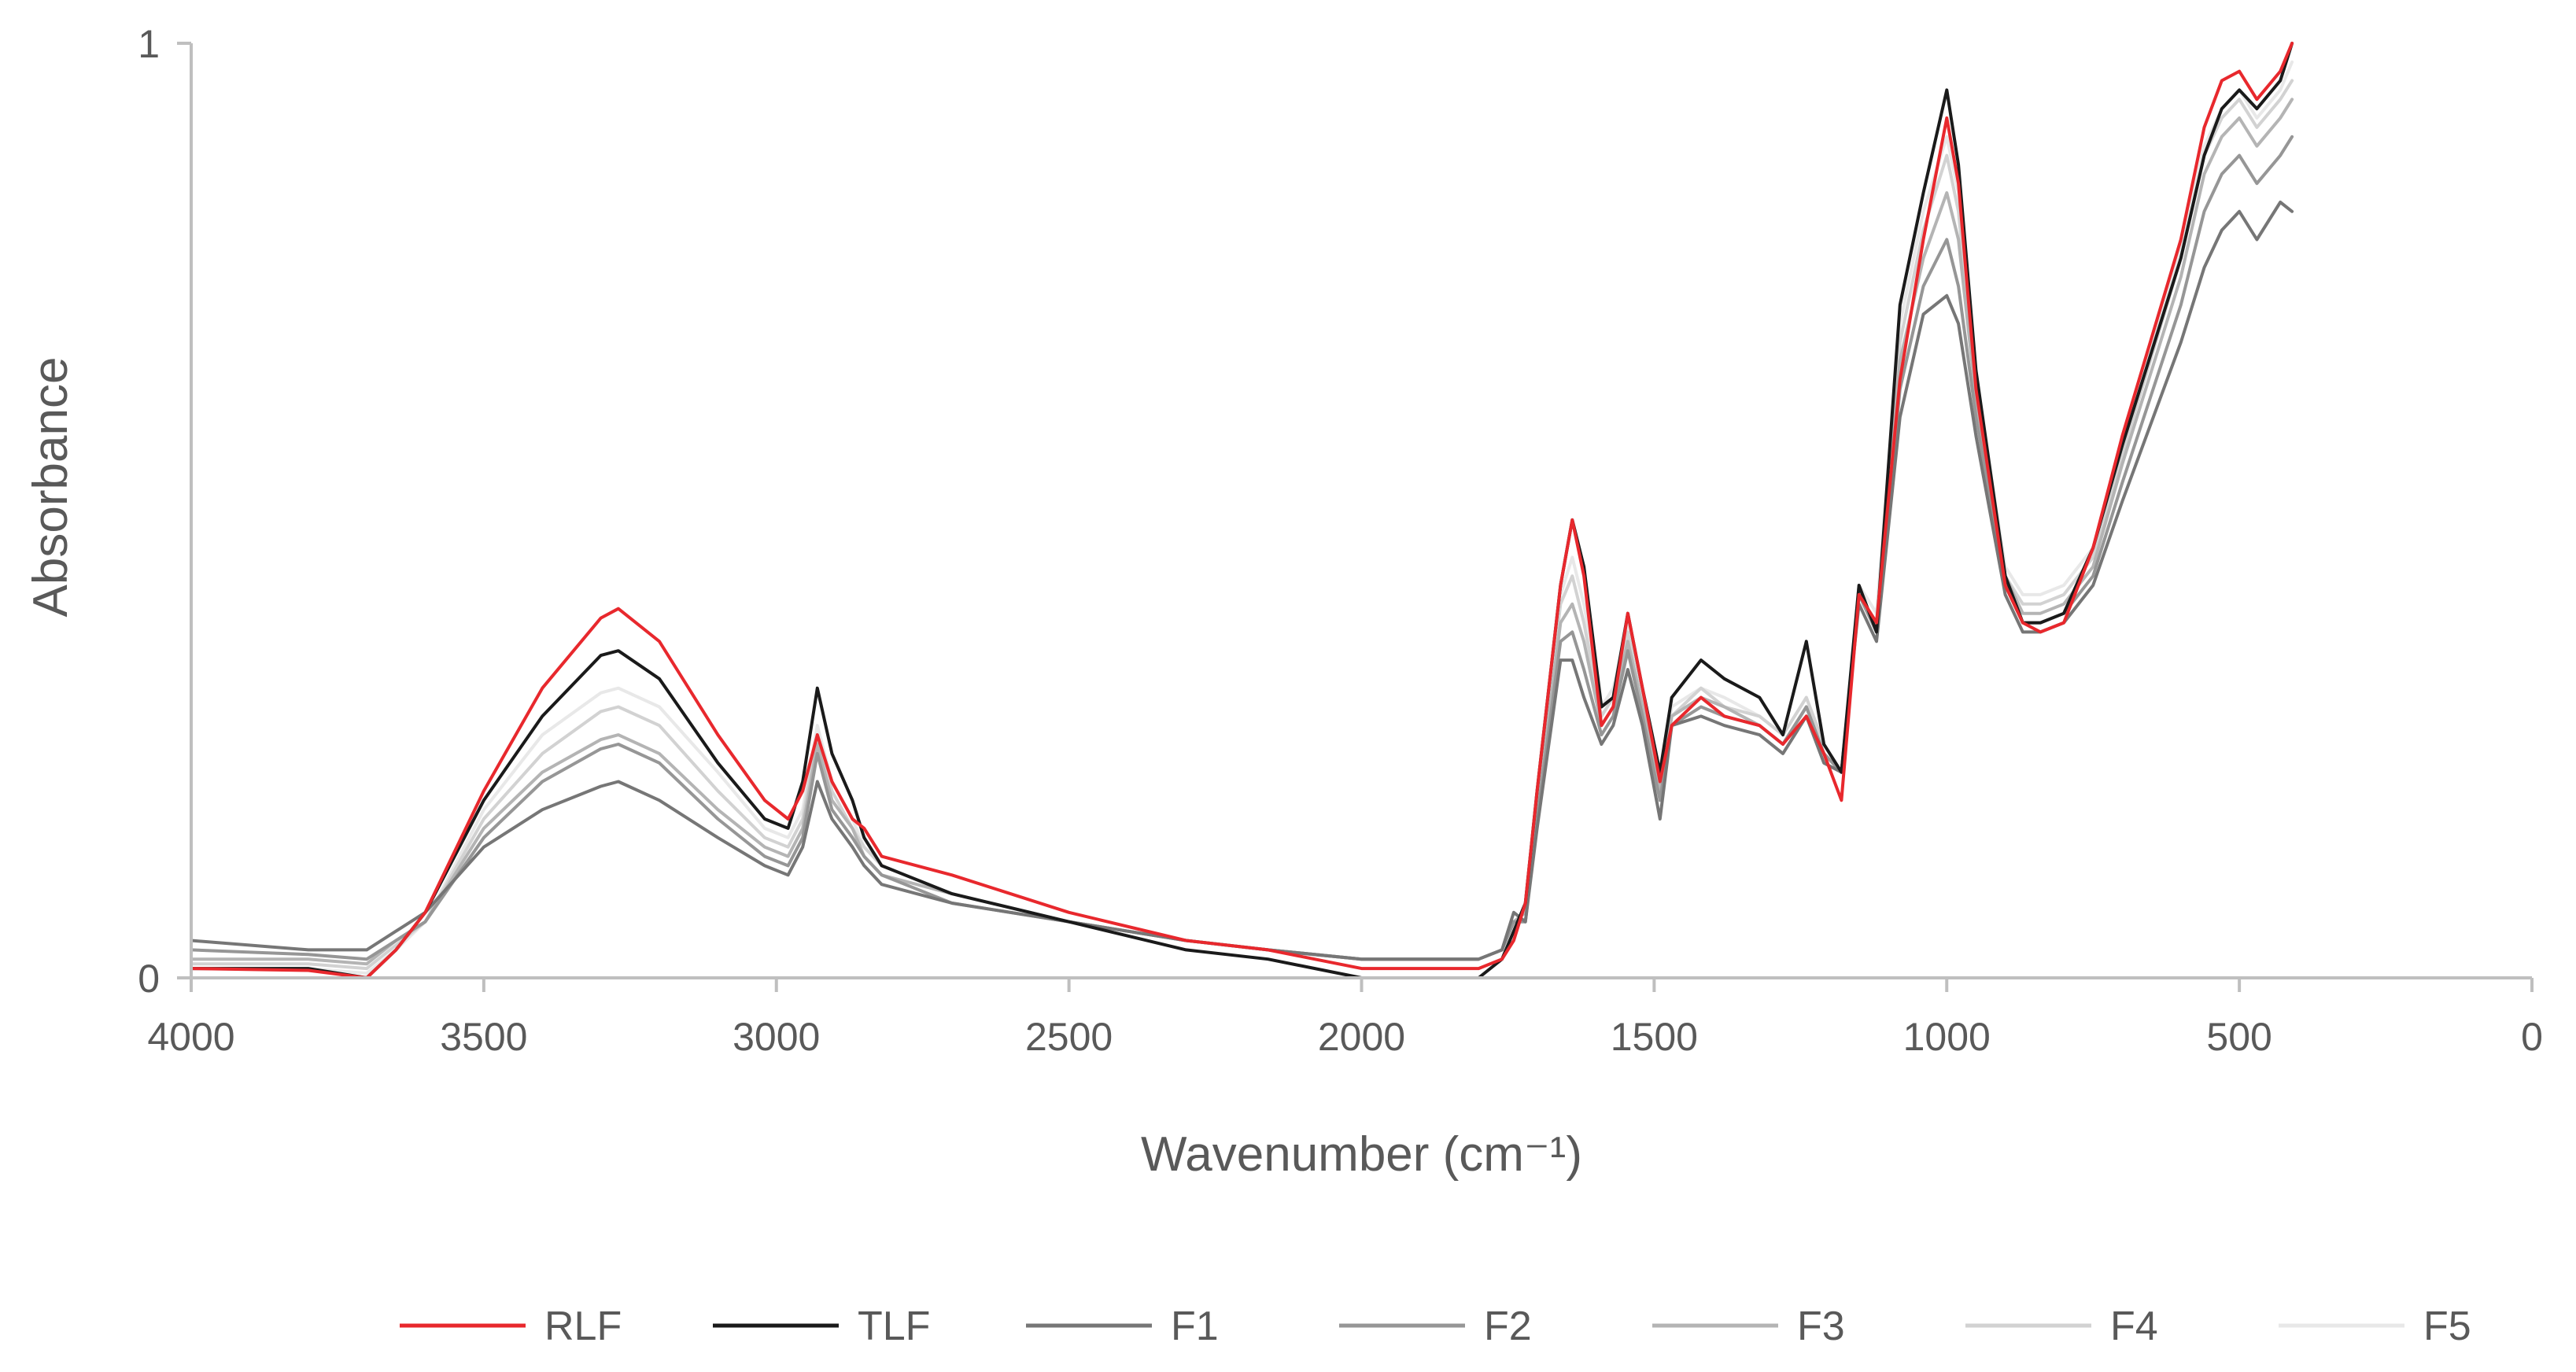 The height and width of the screenshot is (1372, 2576). What do you see at coordinates (1654, 1037) in the screenshot?
I see `x-tick-label: 1500` at bounding box center [1654, 1037].